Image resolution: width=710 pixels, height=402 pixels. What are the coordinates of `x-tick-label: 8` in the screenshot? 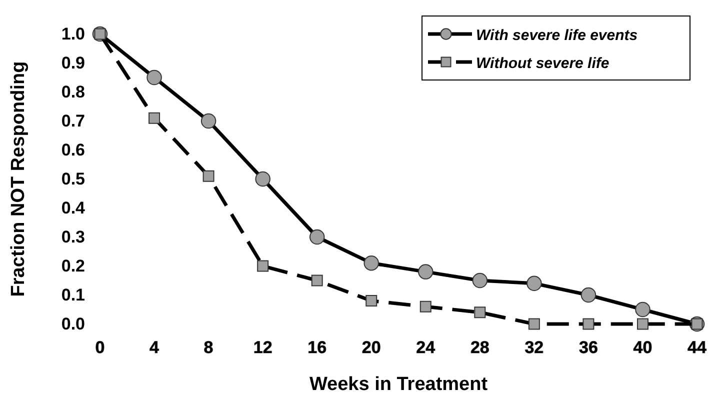 It's located at (209, 348).